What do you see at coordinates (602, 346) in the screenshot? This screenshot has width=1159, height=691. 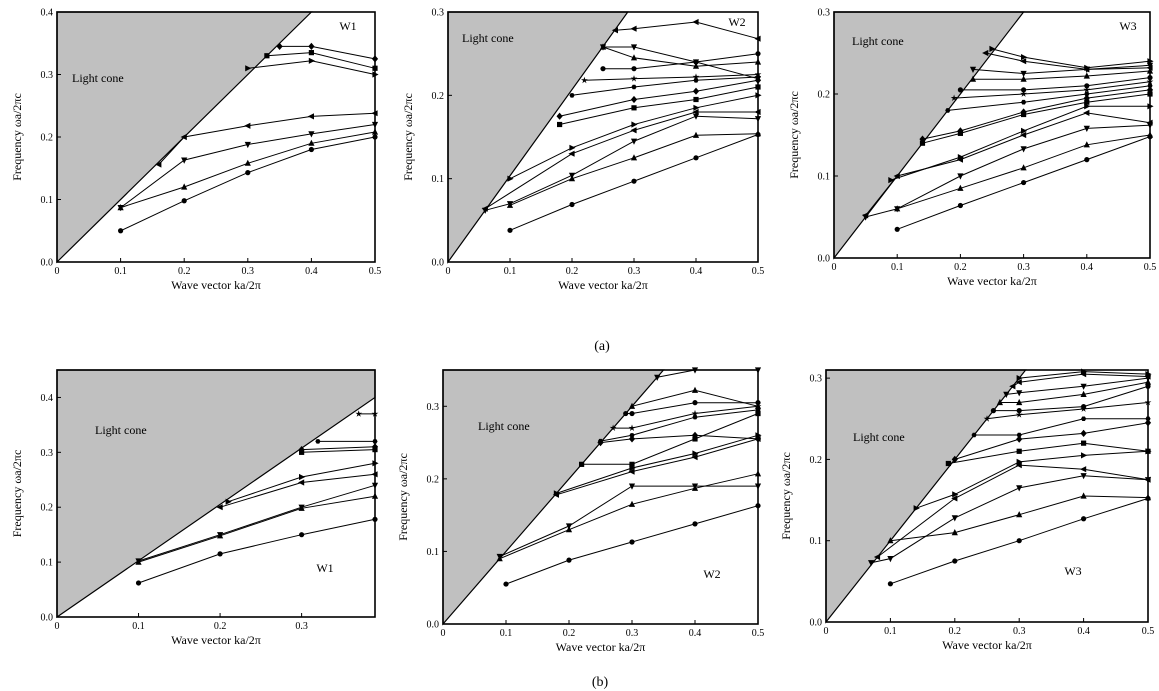 I see `caption-a: (a)` at bounding box center [602, 346].